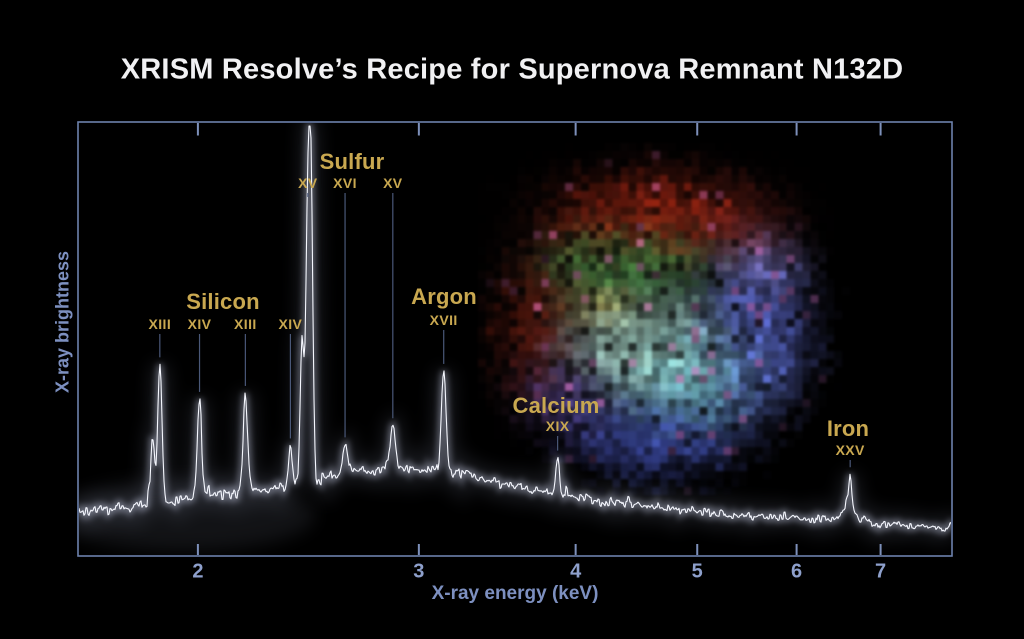 This screenshot has height=639, width=1024. I want to click on element-label-calcium: Calcium, so click(556, 405).